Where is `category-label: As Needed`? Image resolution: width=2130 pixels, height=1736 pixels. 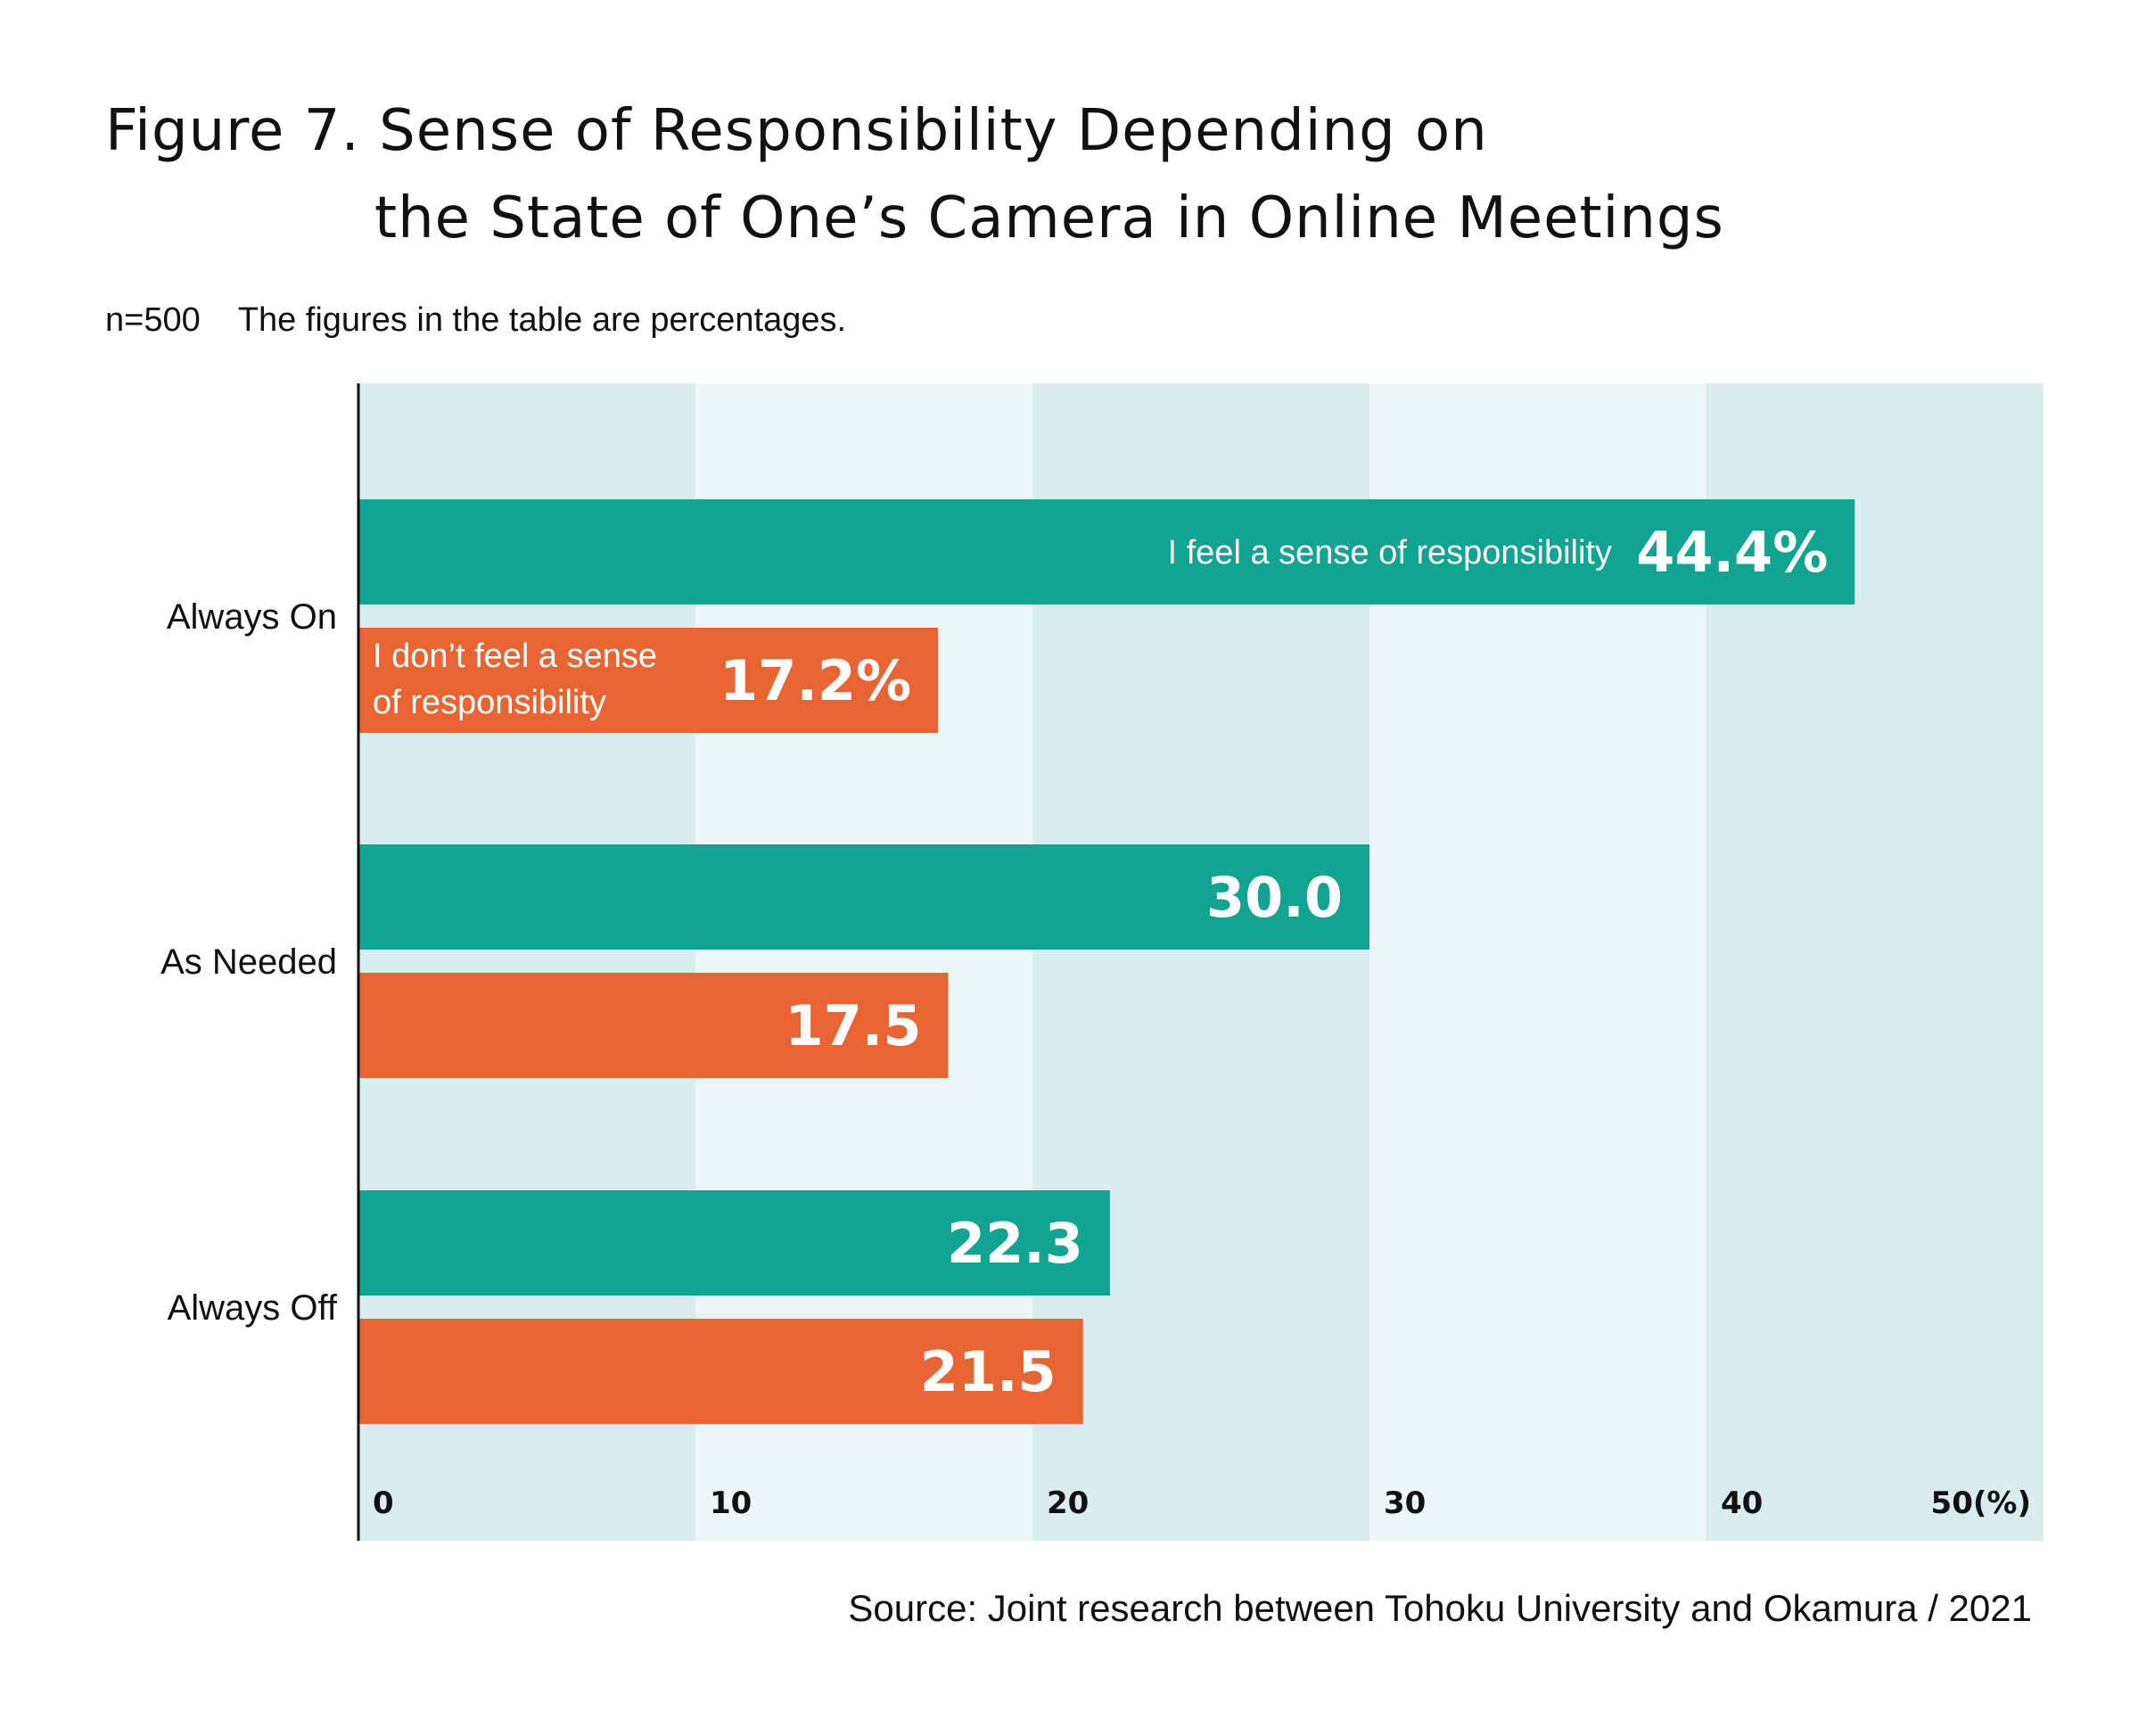 category-label: As Needed is located at coordinates (248, 962).